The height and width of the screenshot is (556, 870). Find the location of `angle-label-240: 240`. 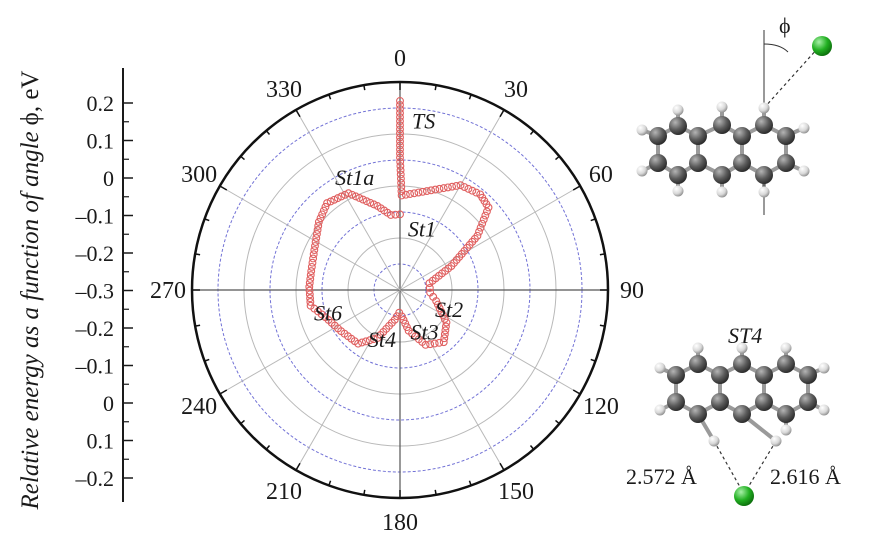

angle-label-240: 240 is located at coordinates (199, 407).